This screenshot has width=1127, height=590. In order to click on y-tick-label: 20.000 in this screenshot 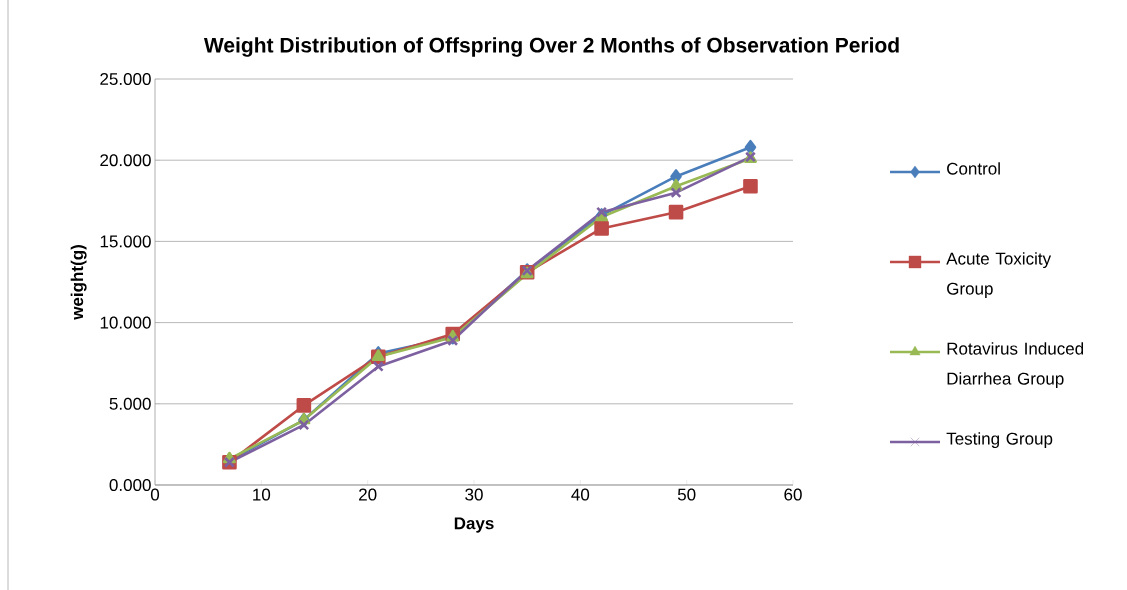, I will do `click(125, 160)`.